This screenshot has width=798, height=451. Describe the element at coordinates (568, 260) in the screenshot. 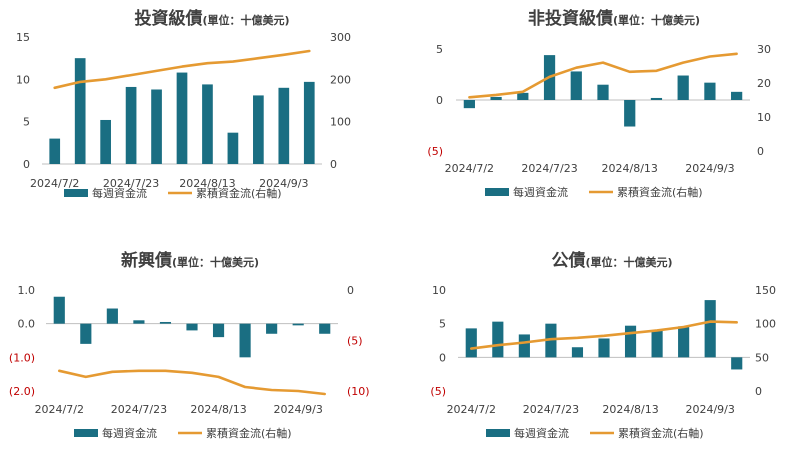

I see `chart-title-main: 公債` at that location.